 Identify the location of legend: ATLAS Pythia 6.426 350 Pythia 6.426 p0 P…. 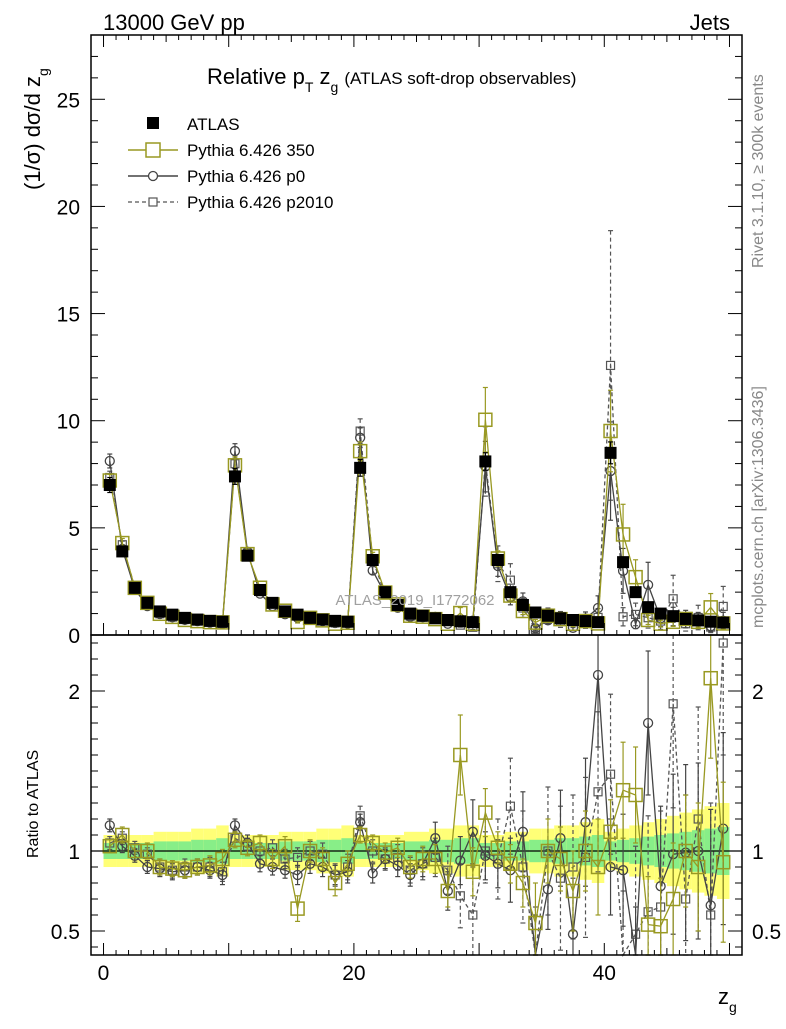
(231, 163).